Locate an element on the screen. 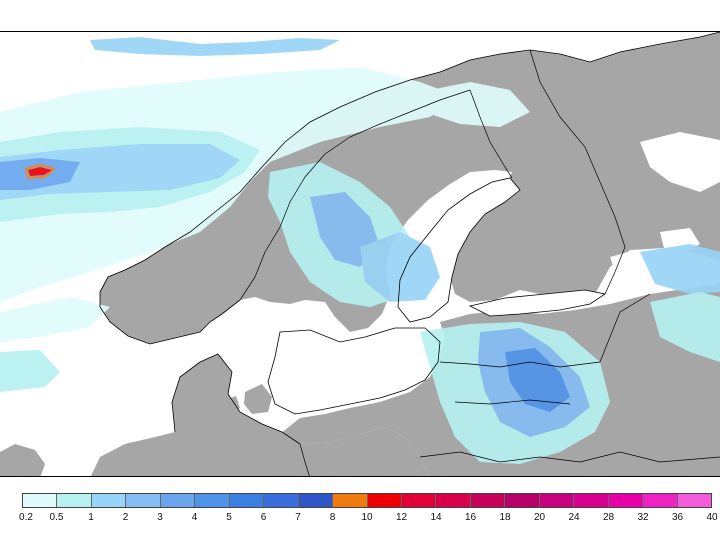 The image size is (720, 540). baltic-coast is located at coordinates (354, 371).